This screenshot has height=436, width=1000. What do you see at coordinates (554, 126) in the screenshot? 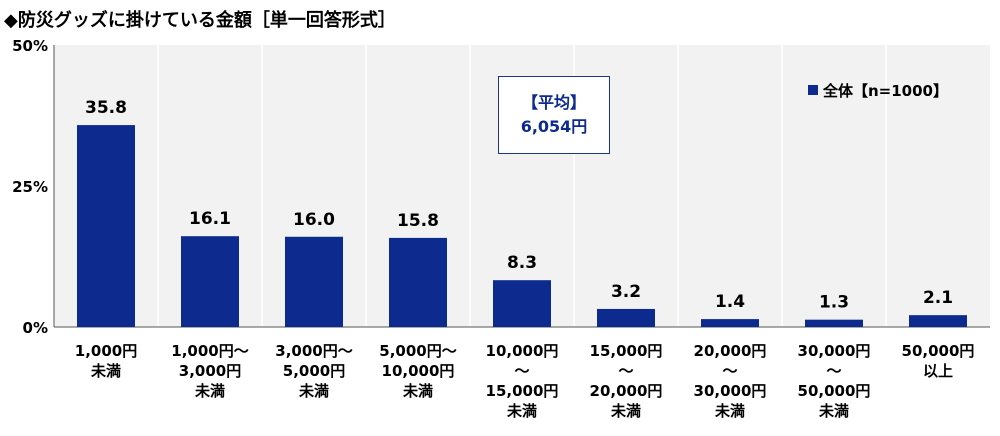
I see `average-value: 6,054円` at bounding box center [554, 126].